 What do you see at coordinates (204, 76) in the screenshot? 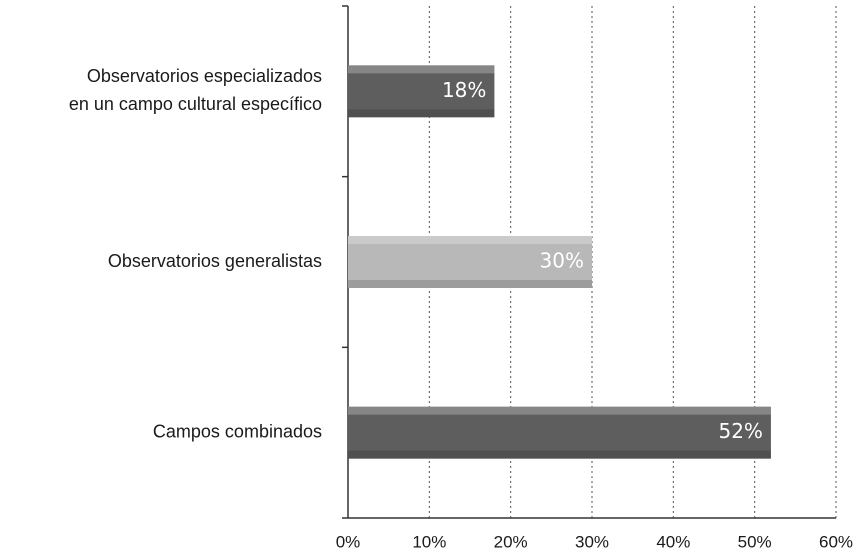
I see `y-tick-label: Observatorios especializados` at bounding box center [204, 76].